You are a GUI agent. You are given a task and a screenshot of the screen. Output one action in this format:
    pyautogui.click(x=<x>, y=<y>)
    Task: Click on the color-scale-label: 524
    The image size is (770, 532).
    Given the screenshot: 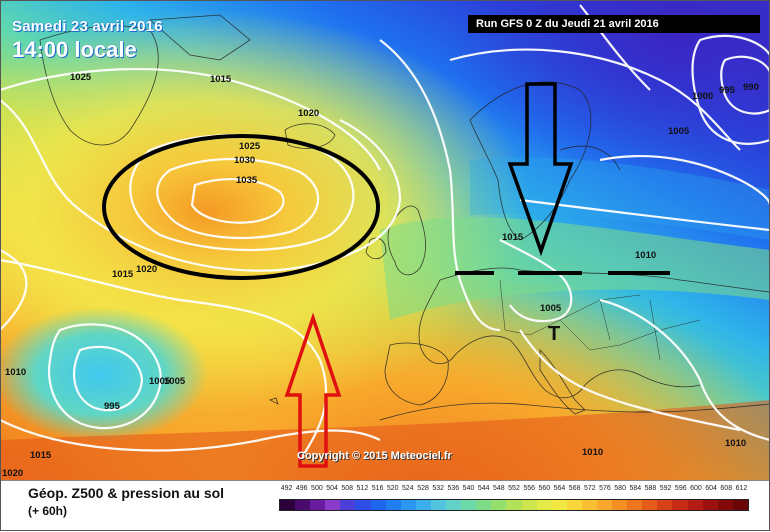 What is the action you would take?
    pyautogui.click(x=408, y=488)
    